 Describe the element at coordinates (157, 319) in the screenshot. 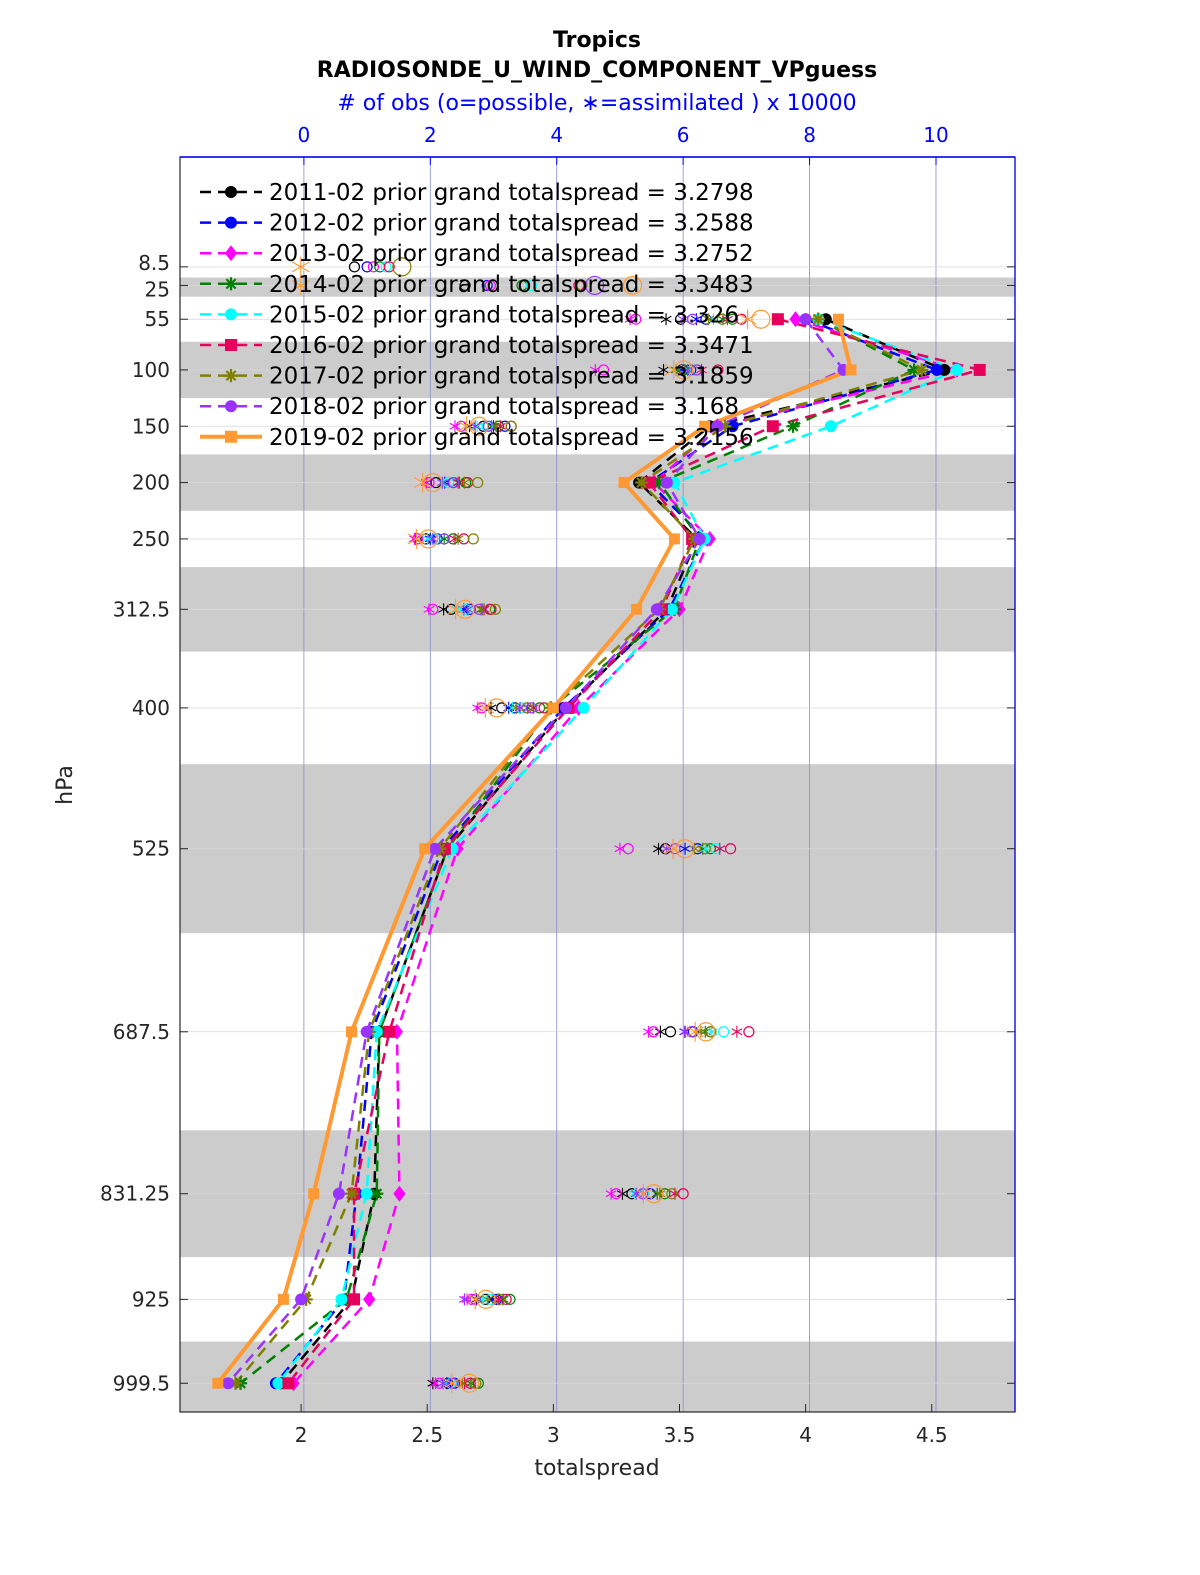

I see `y-tick-label: 55` at that location.